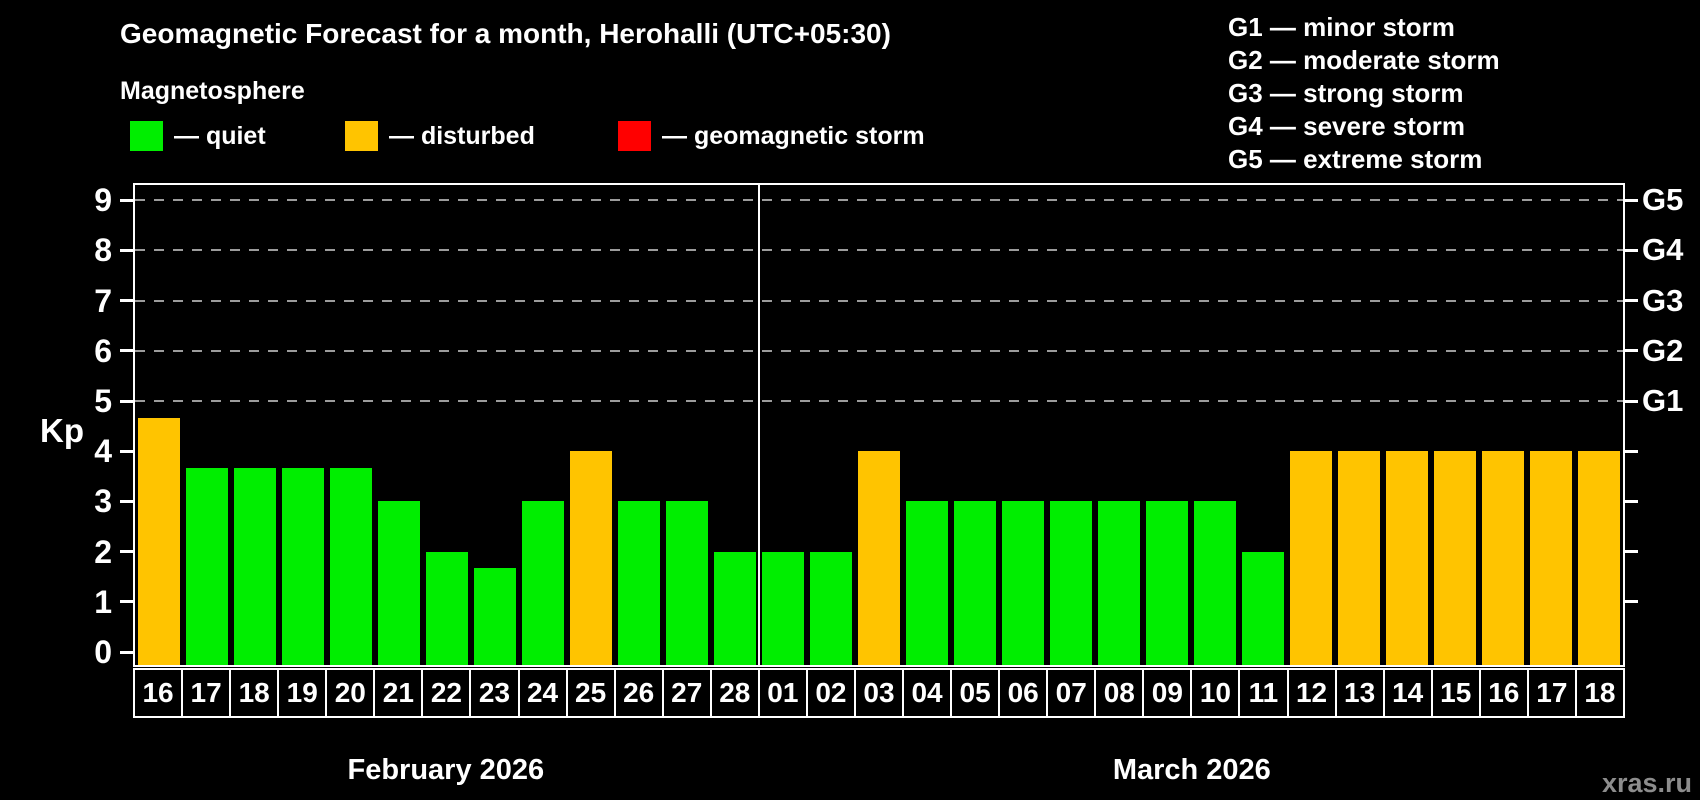 The width and height of the screenshot is (1700, 800). Describe the element at coordinates (1071, 693) in the screenshot. I see `day-label: 07` at that location.